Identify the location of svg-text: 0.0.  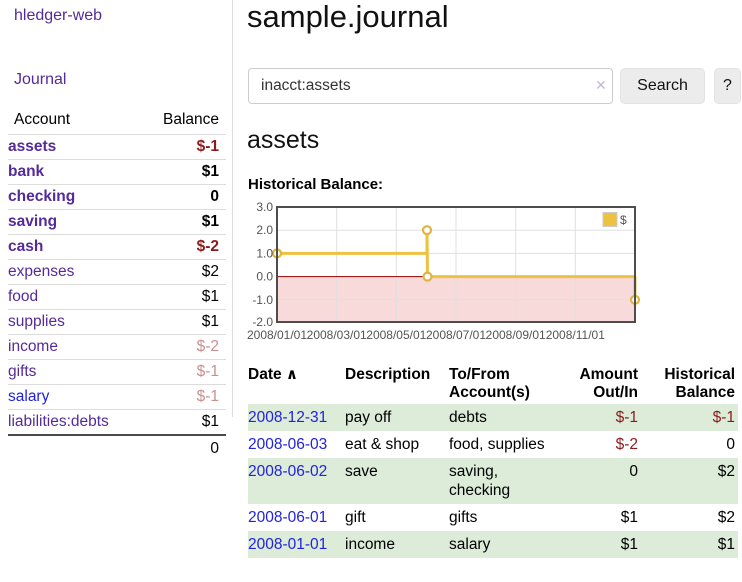
(264, 277).